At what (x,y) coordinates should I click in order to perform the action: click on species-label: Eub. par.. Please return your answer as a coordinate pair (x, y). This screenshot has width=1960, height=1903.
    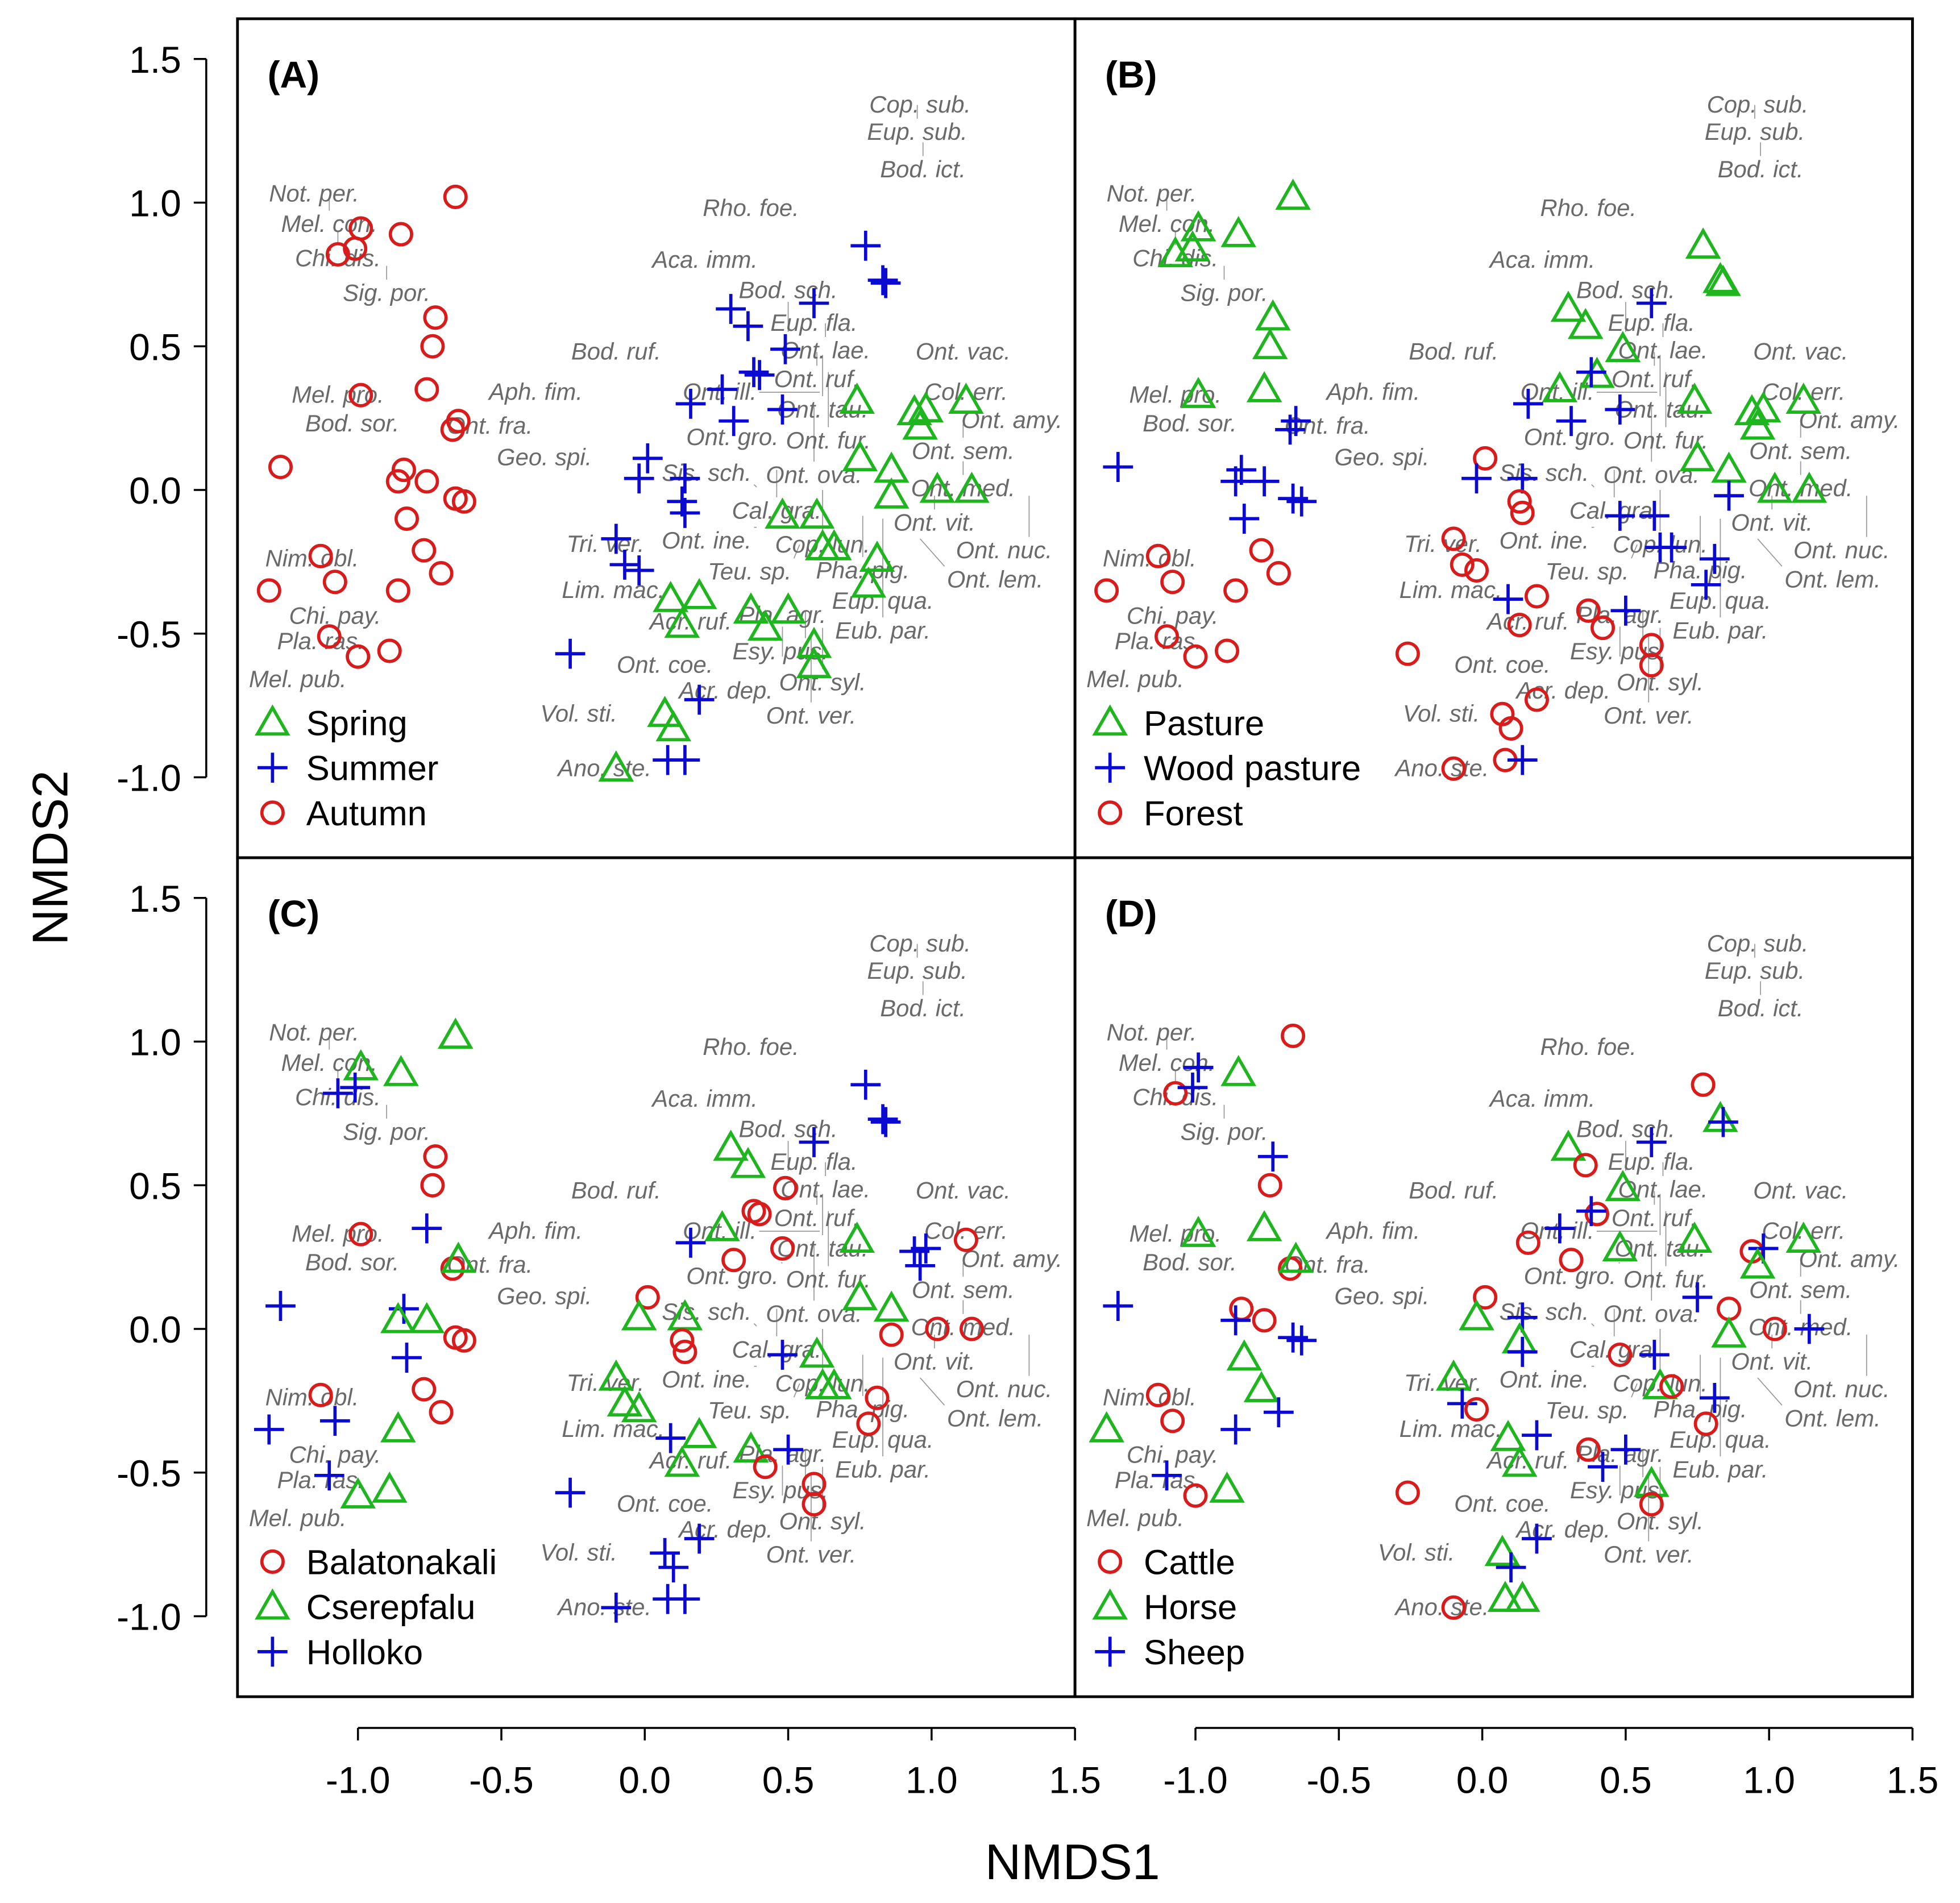
    Looking at the image, I should click on (1720, 630).